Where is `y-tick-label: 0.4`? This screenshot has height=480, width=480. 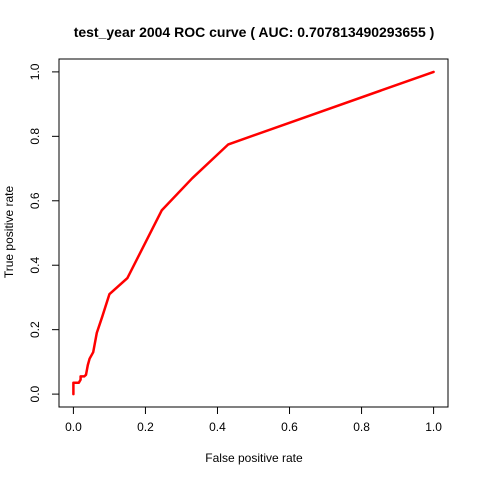 y-tick-label: 0.4 is located at coordinates (35, 265).